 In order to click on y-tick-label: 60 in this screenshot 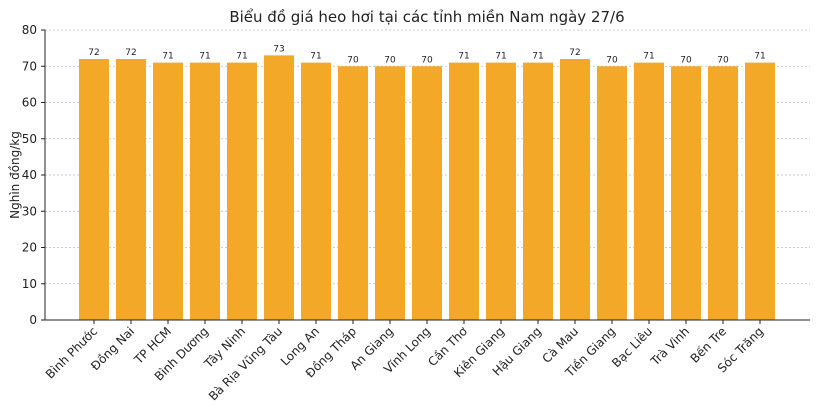, I will do `click(29, 103)`.